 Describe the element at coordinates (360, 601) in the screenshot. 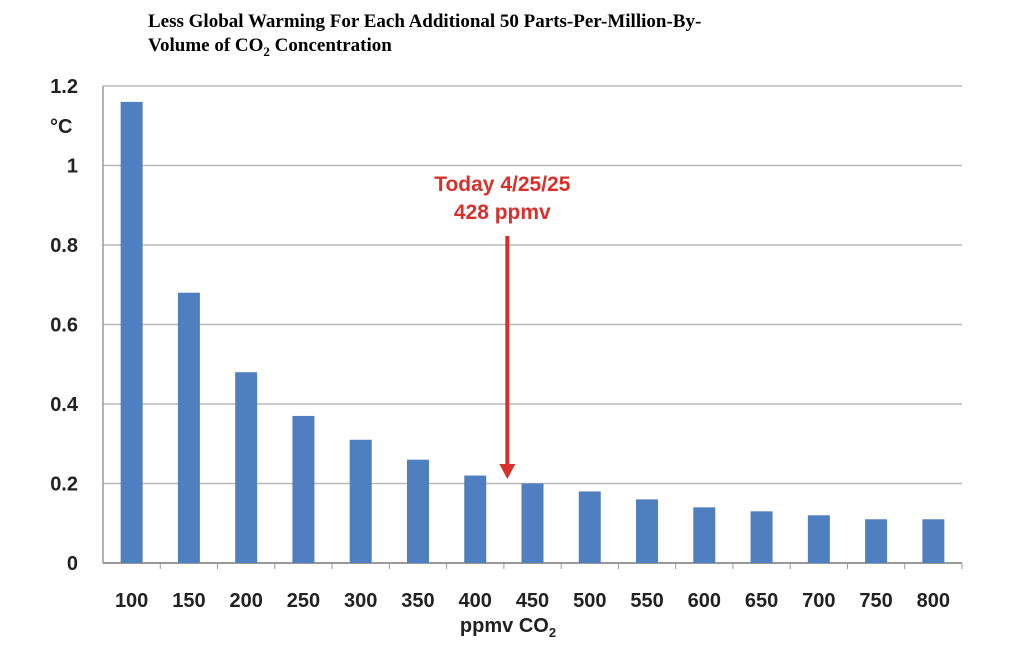

I see `x-tick-label: 300` at that location.